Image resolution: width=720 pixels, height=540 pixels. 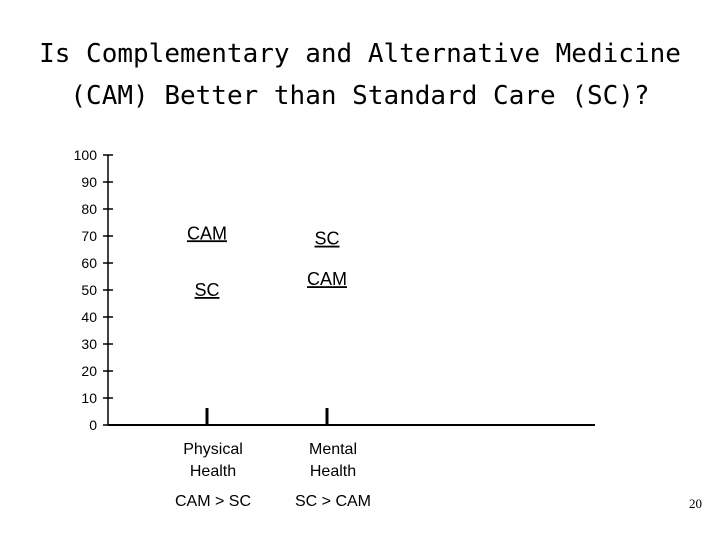 What do you see at coordinates (89, 209) in the screenshot?
I see `y-tick-label: 80` at bounding box center [89, 209].